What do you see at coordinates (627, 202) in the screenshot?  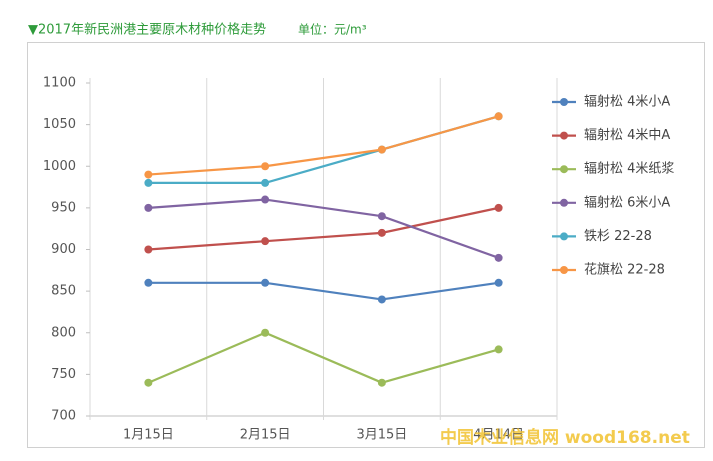 I see `legend-label: 辐射松 6米小A` at bounding box center [627, 202].